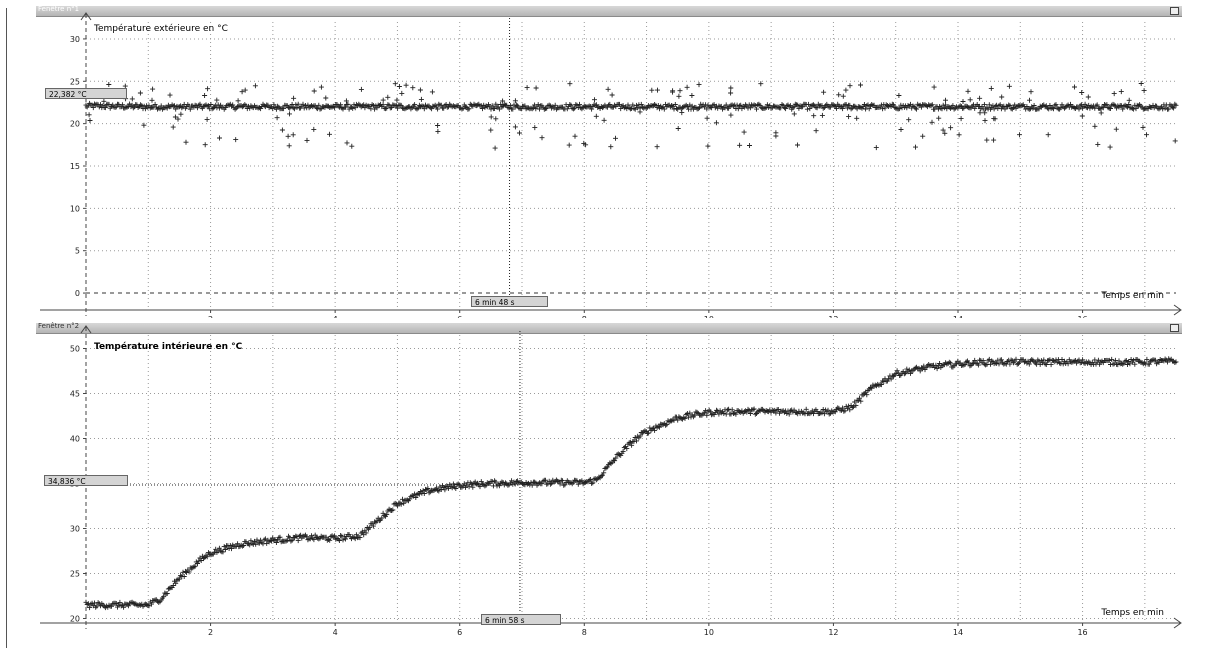 Image resolution: width=1207 pixels, height=654 pixels. I want to click on y-tick-label: 10, so click(75, 208).